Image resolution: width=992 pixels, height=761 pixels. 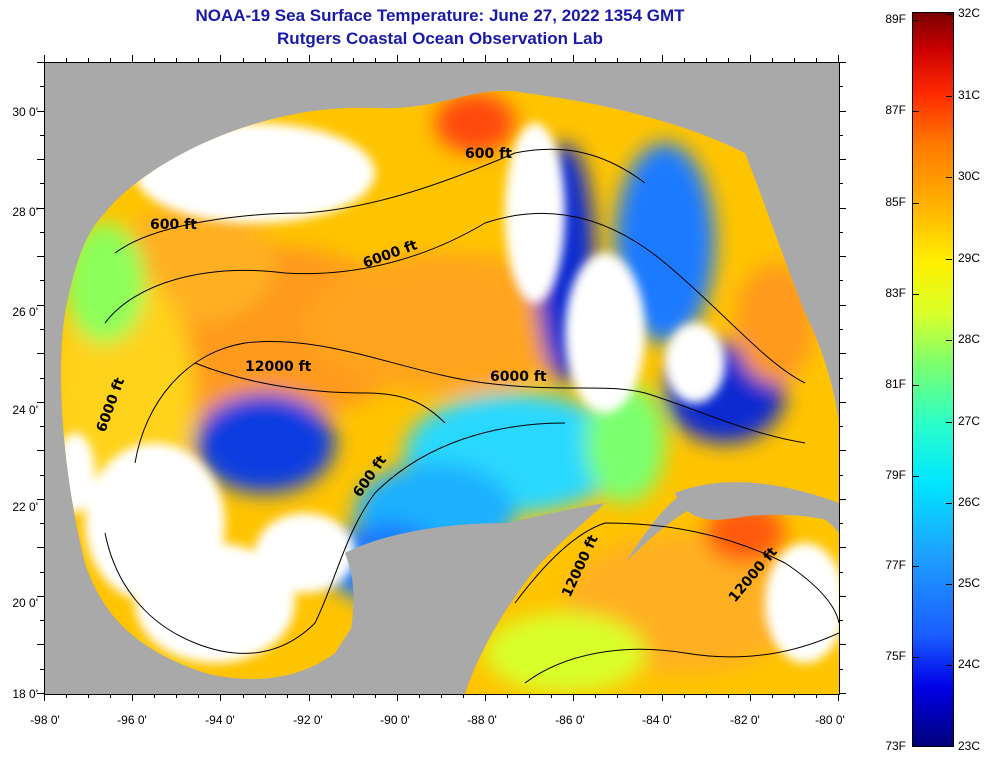 What do you see at coordinates (45, 720) in the screenshot?
I see `lon-label: -98 0'` at bounding box center [45, 720].